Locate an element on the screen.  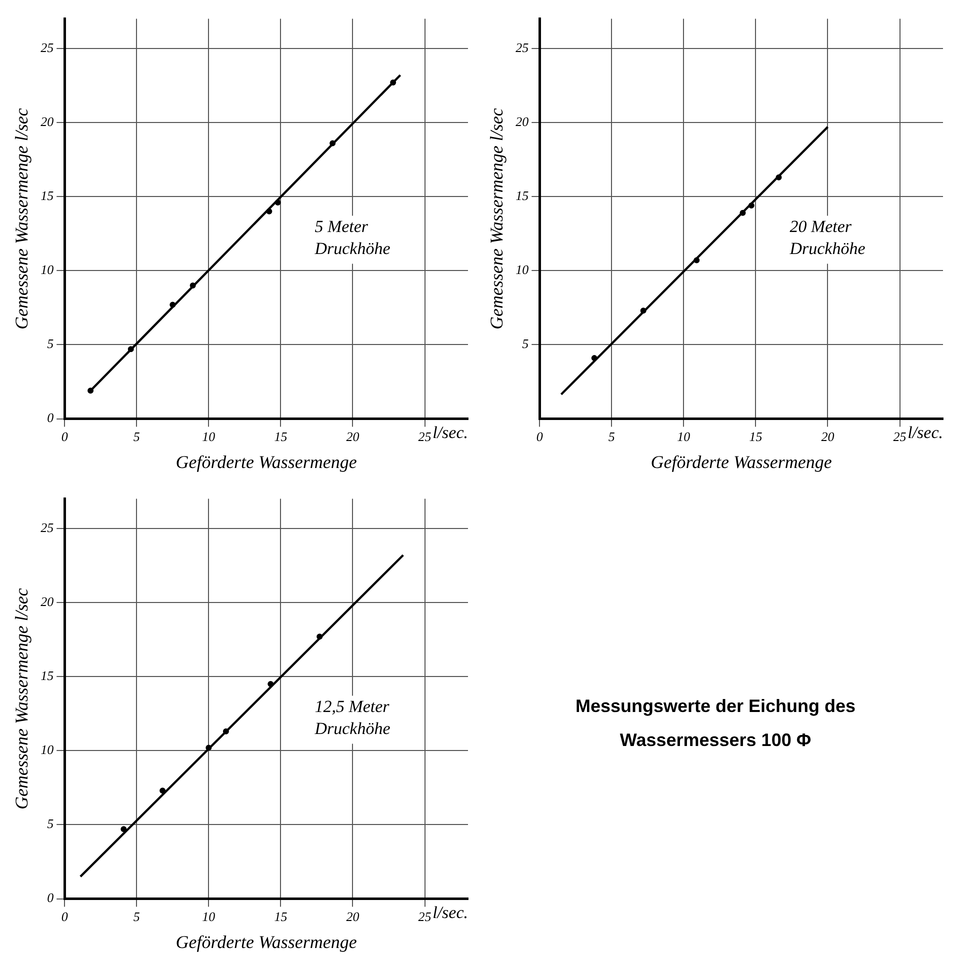
annotation: 12,5 Meter Druckhöhe is located at coordinates (352, 717).